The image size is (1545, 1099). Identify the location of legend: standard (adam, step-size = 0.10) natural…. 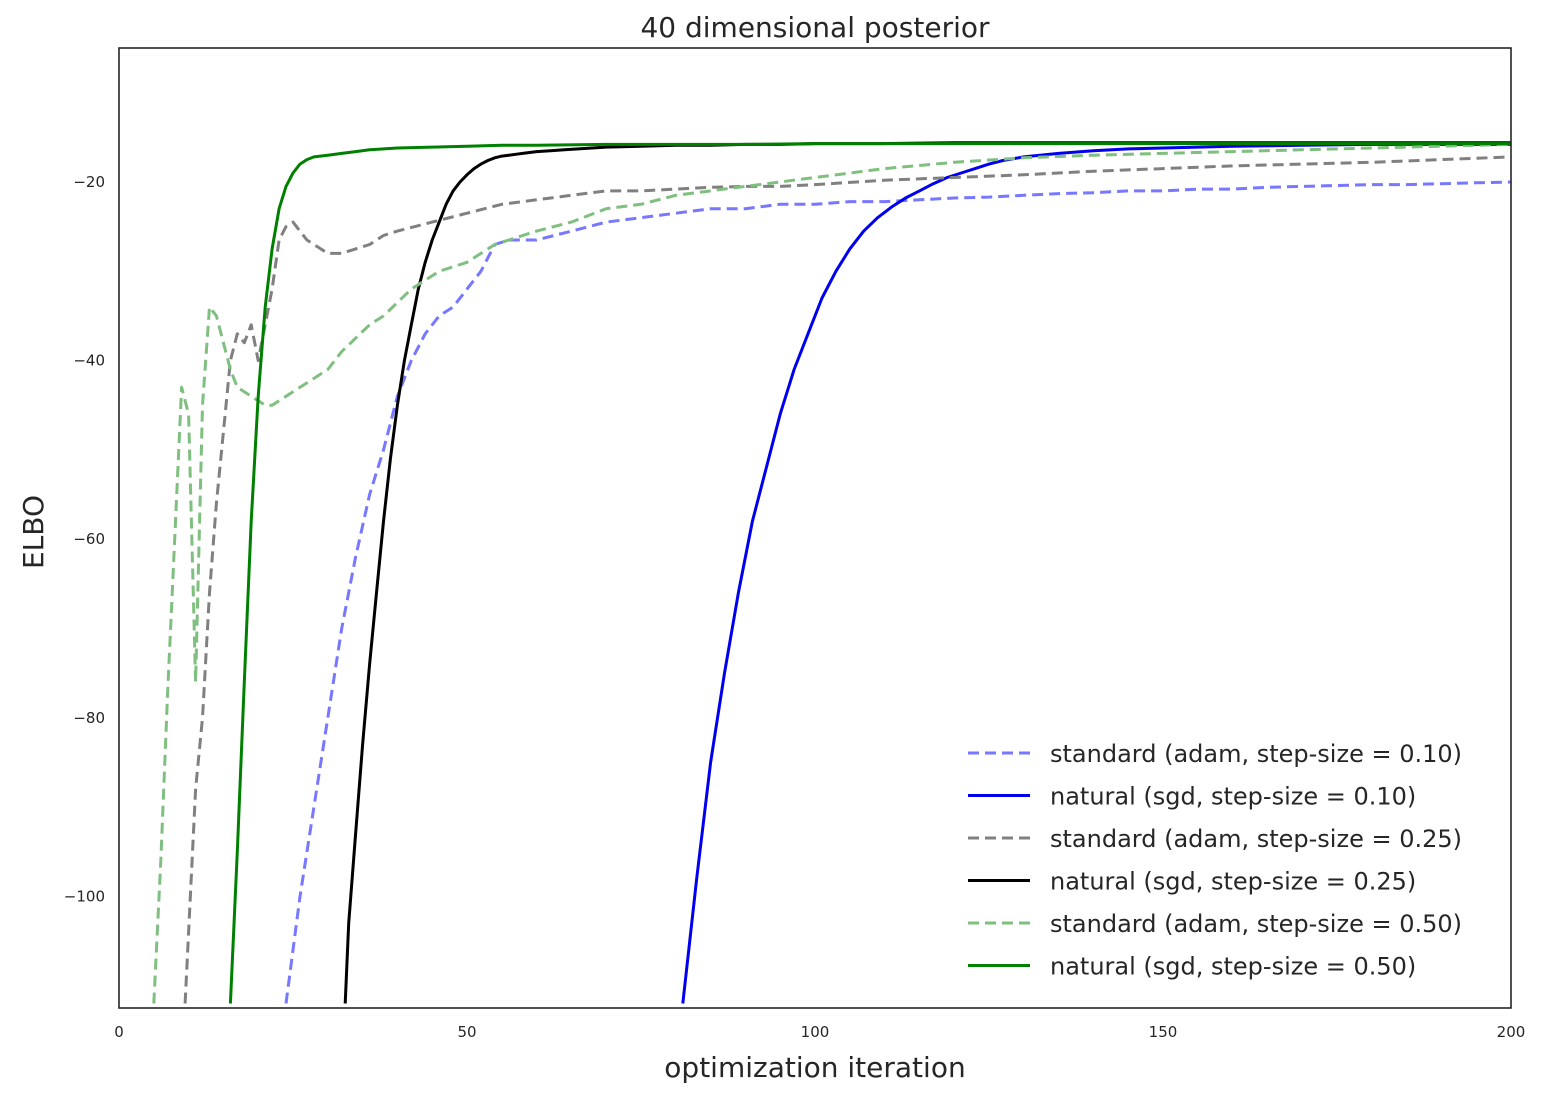
(1215, 860).